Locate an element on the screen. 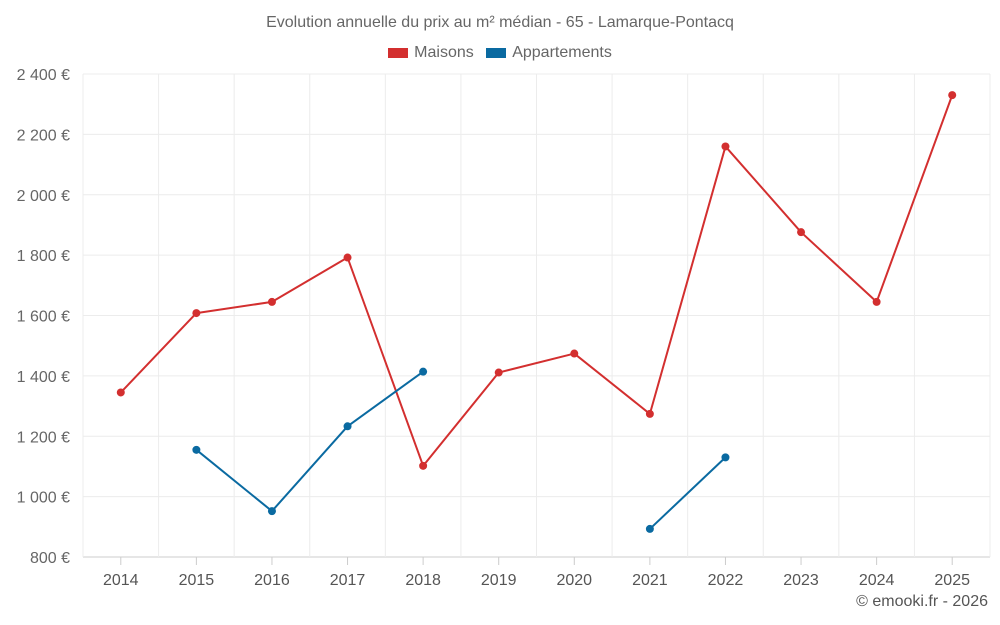 The height and width of the screenshot is (625, 1000). y-tick-label: 1 000 € is located at coordinates (43, 498).